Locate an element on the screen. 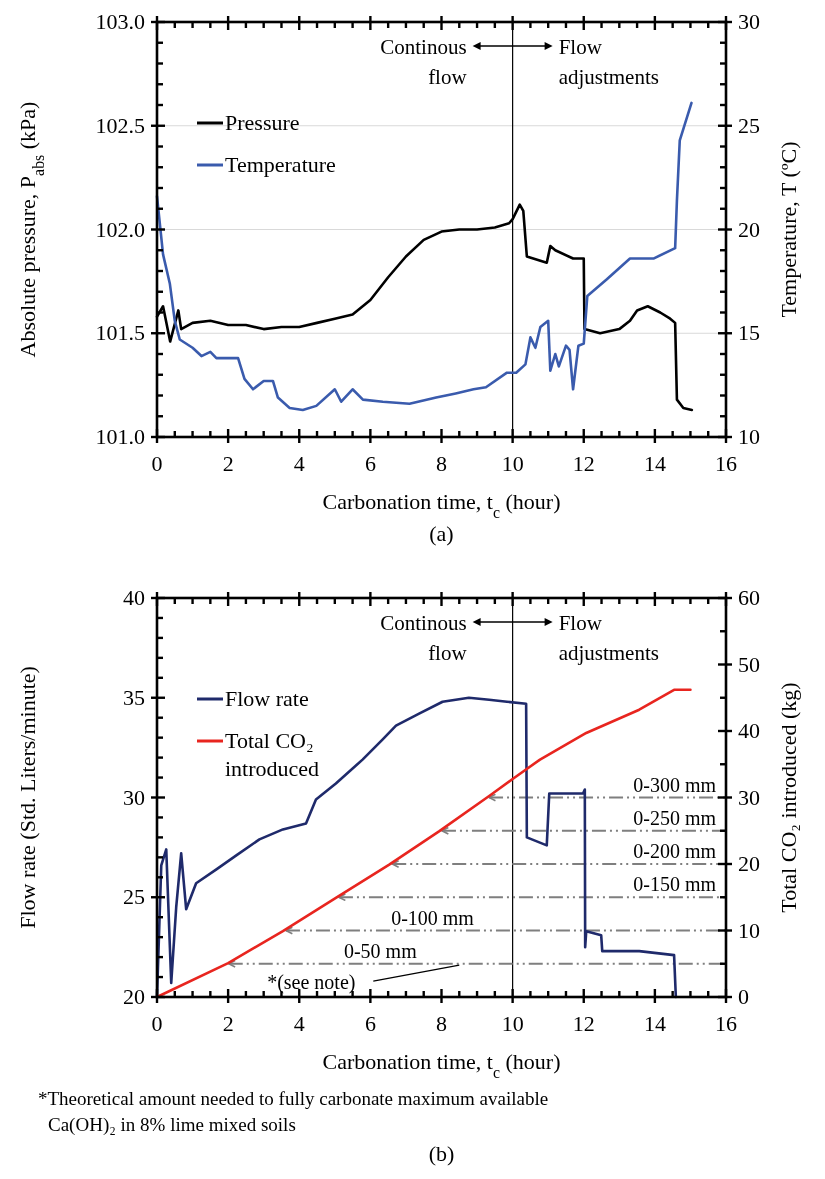  y2-tick-label: 60 is located at coordinates (749, 597).